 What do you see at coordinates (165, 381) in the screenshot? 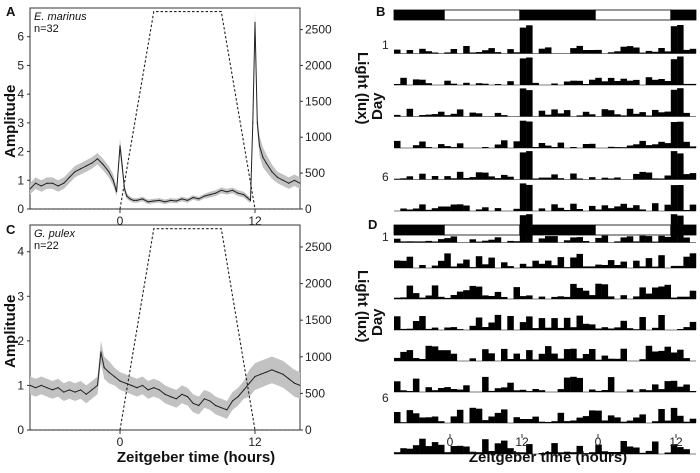
I see `panel-c-amp-line` at bounding box center [165, 381].